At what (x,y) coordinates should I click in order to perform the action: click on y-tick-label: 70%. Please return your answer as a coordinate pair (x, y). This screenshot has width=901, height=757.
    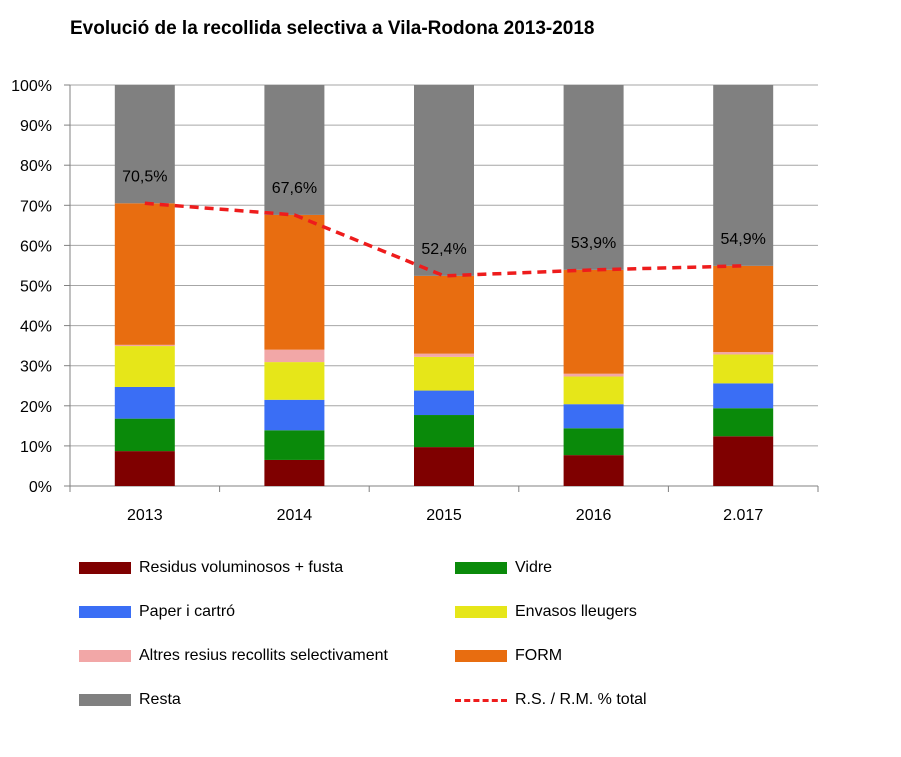
    Looking at the image, I should click on (36, 206).